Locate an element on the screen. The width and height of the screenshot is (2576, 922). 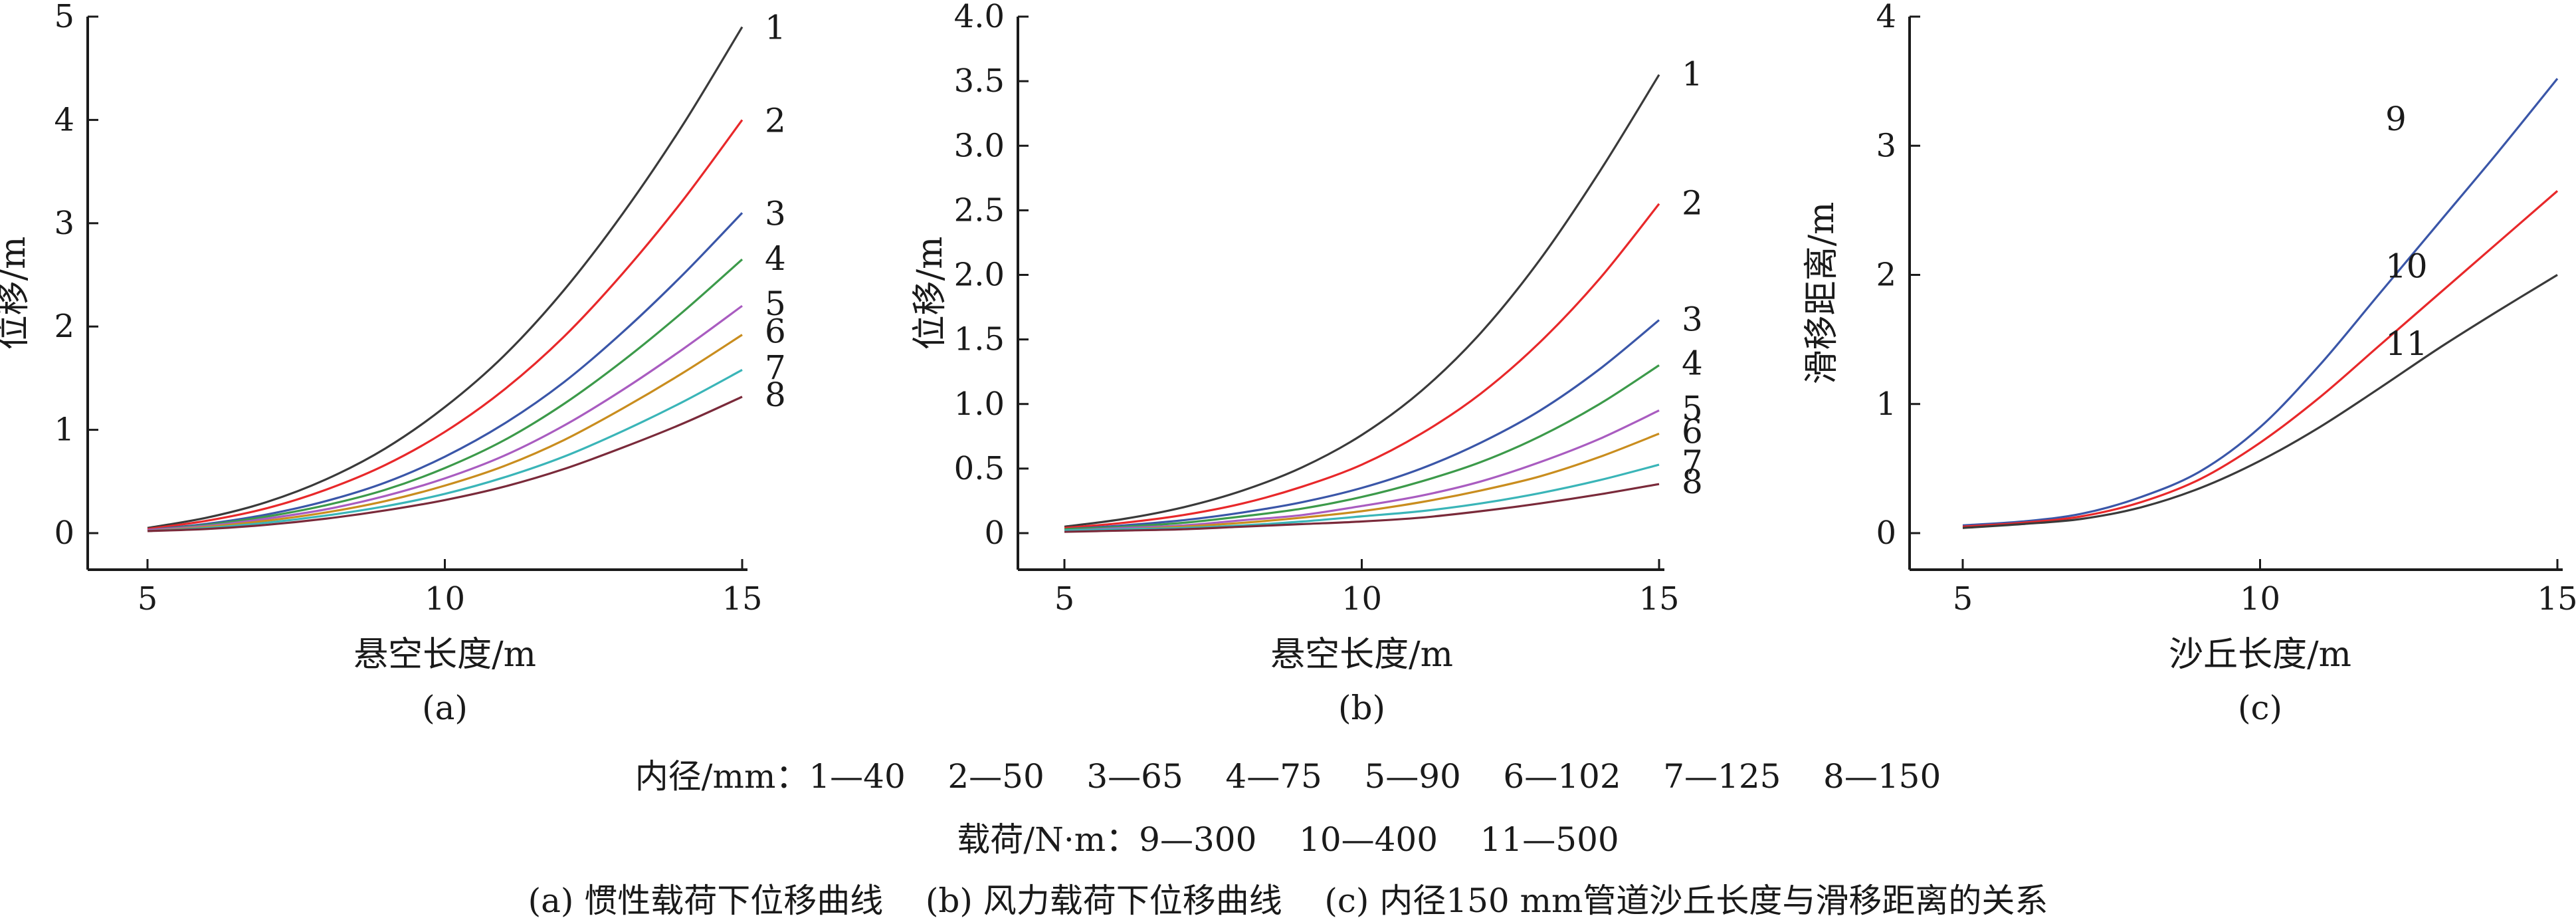
panel-label: (a) is located at coordinates (445, 708).